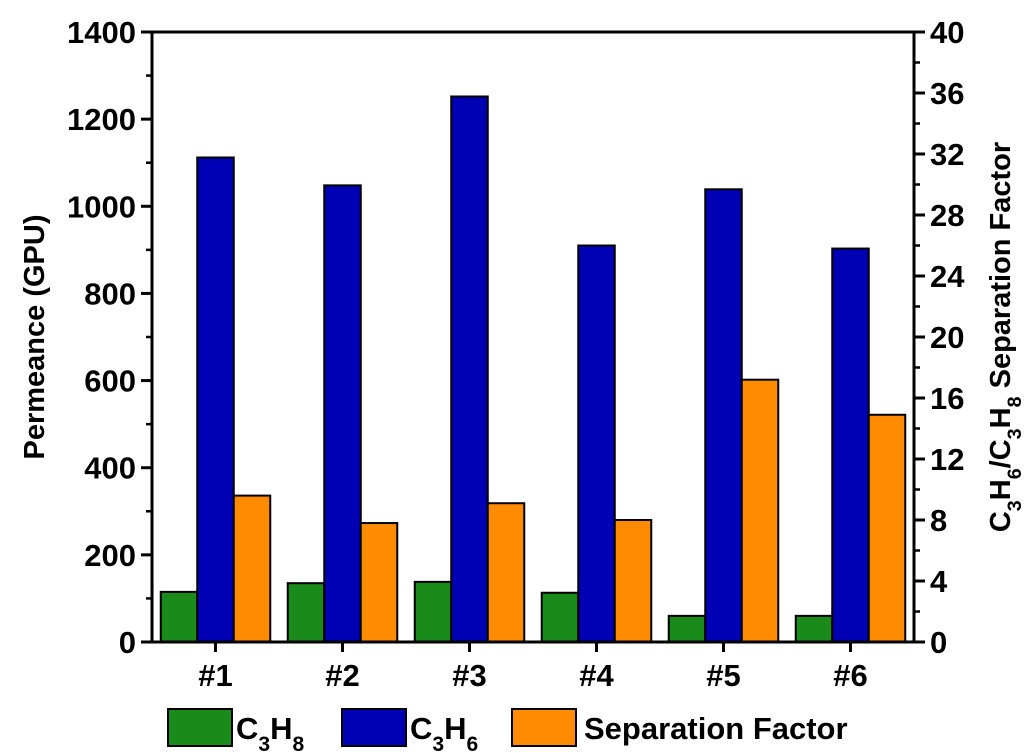  I want to click on right-tick-label: 12, so click(947, 459).